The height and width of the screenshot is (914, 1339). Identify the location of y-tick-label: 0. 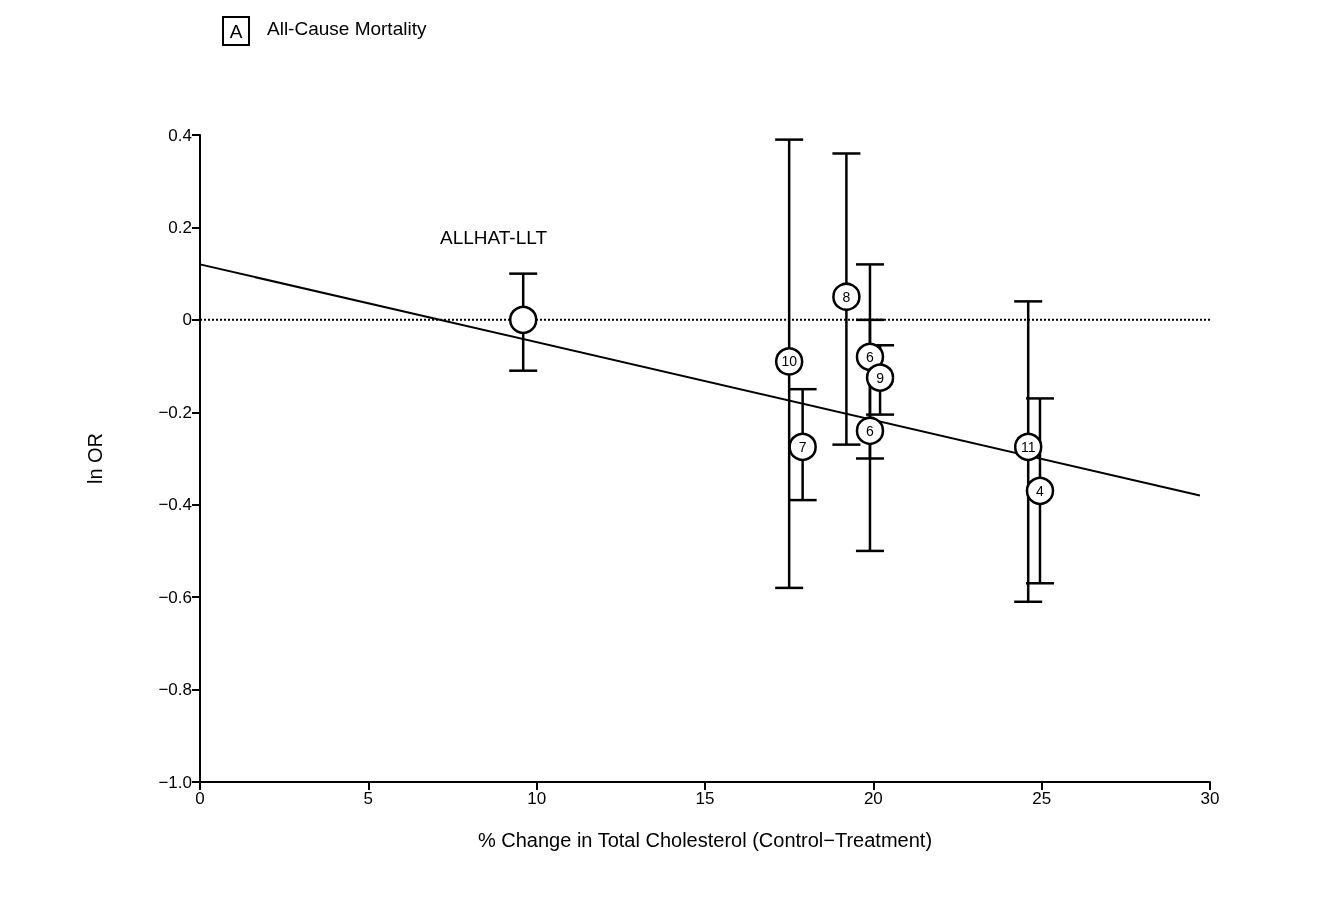
(187, 320).